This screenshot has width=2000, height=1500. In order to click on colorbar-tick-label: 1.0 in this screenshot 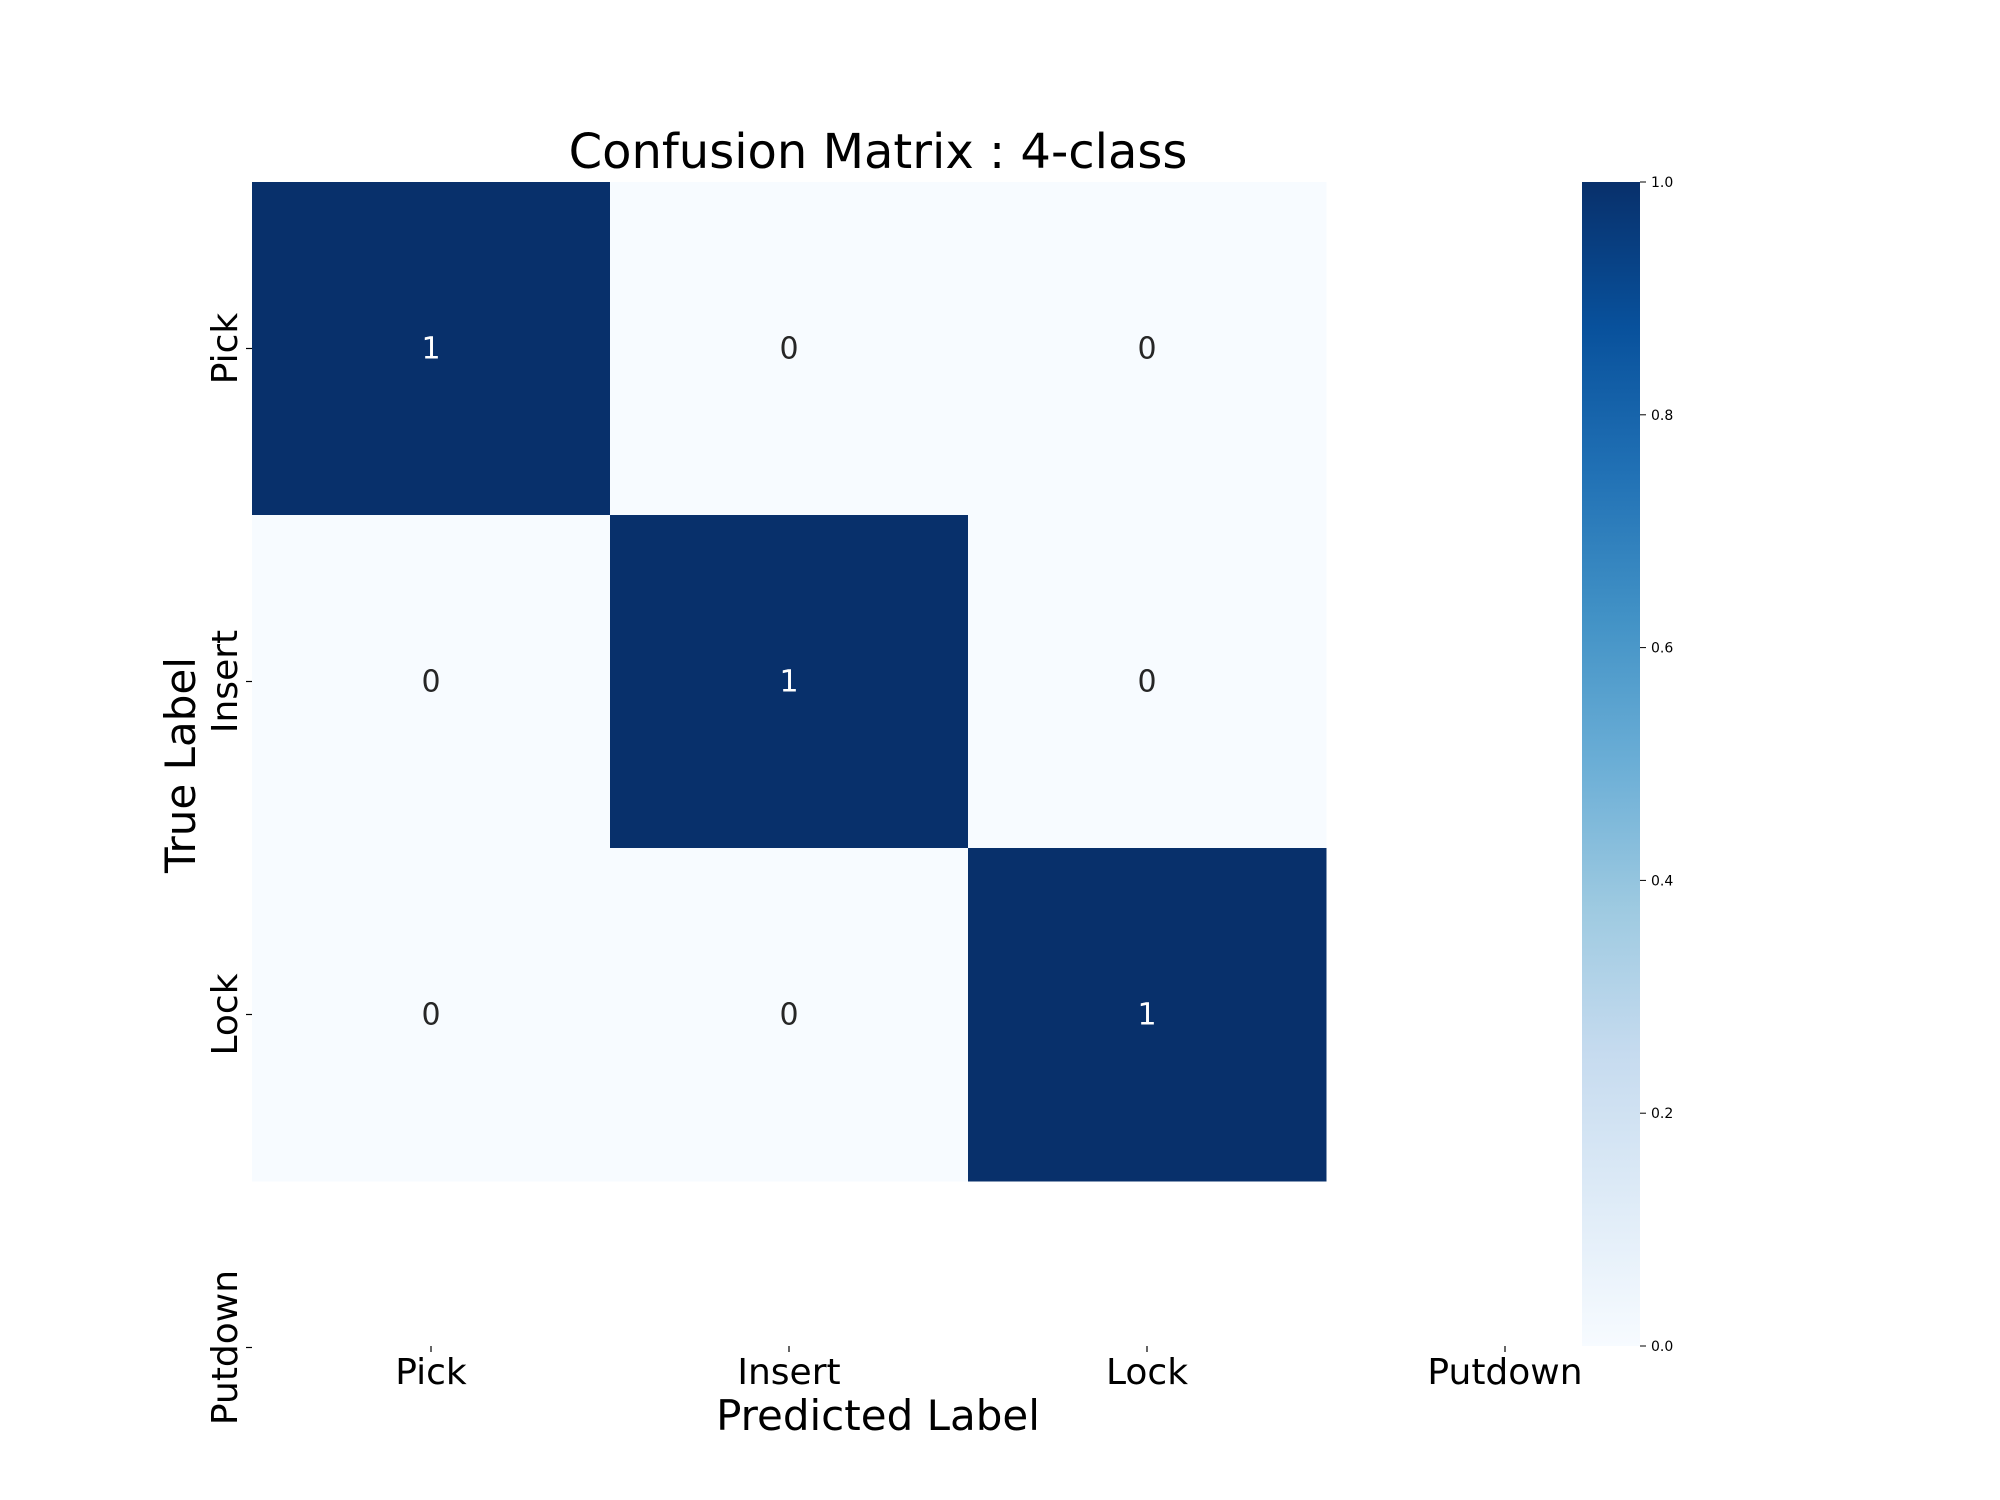, I will do `click(1662, 183)`.